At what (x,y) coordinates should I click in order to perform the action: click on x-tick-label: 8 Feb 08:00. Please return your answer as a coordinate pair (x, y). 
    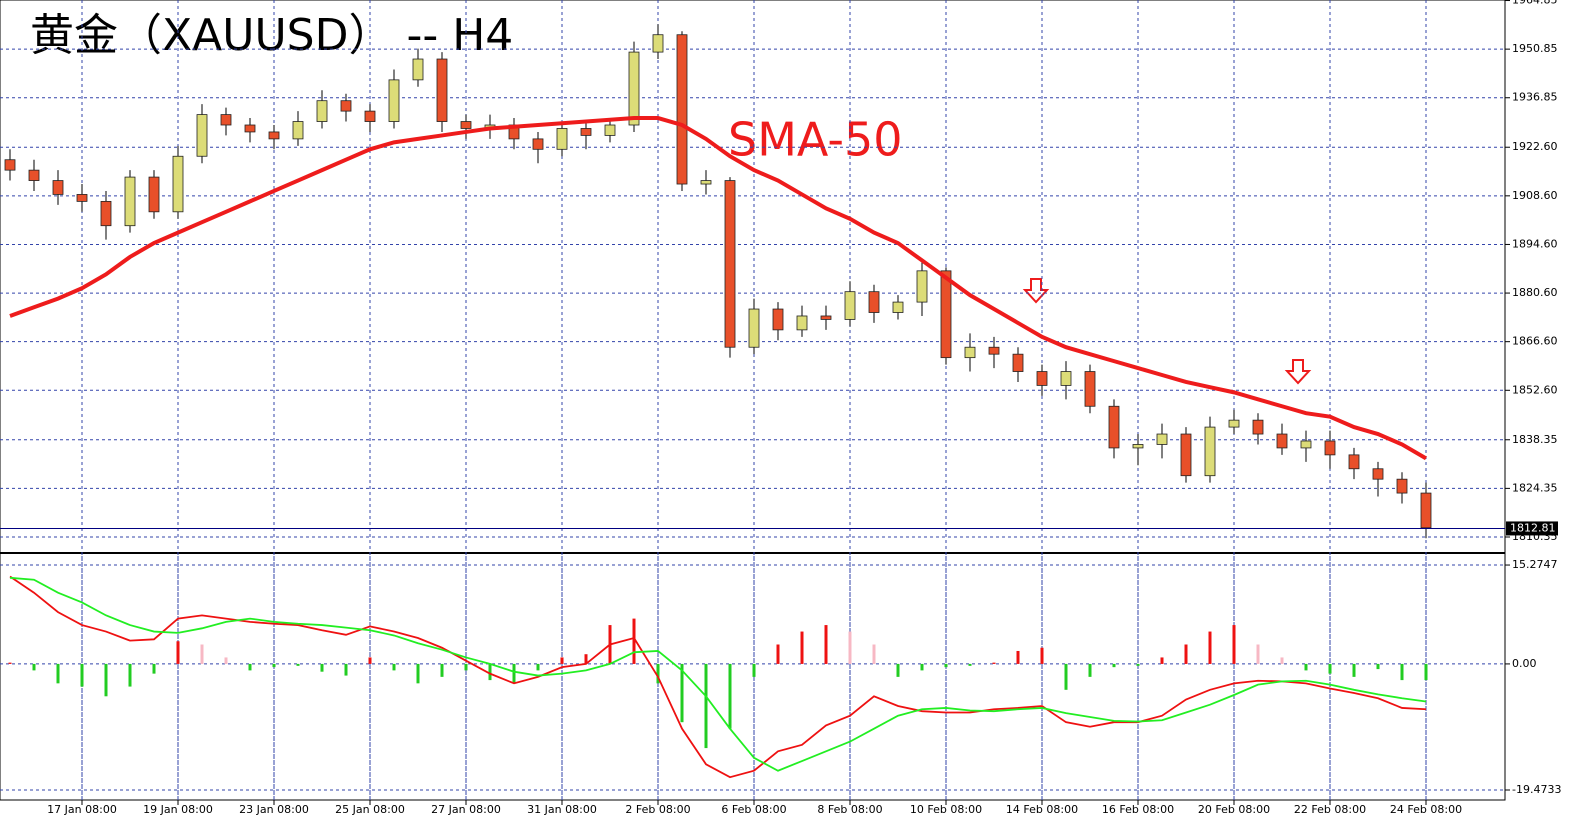
    Looking at the image, I should click on (849, 809).